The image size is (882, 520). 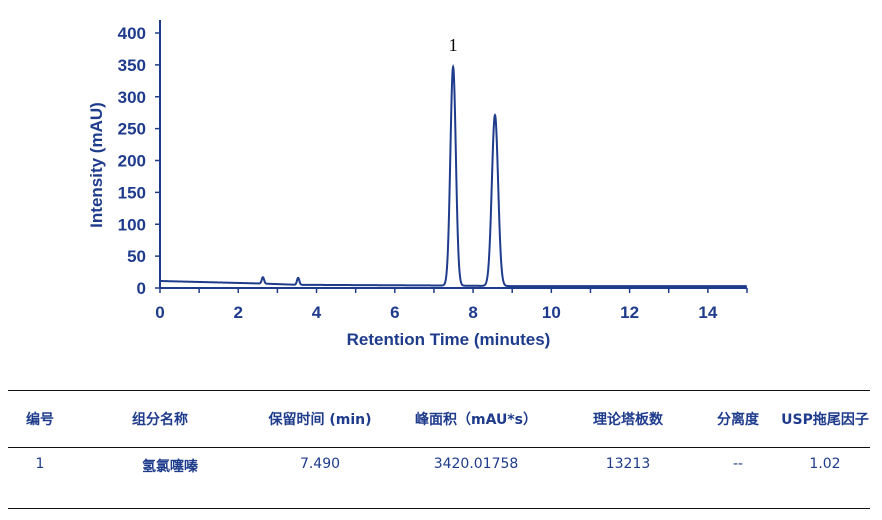 I want to click on x-tick-label: 4, so click(x=317, y=312).